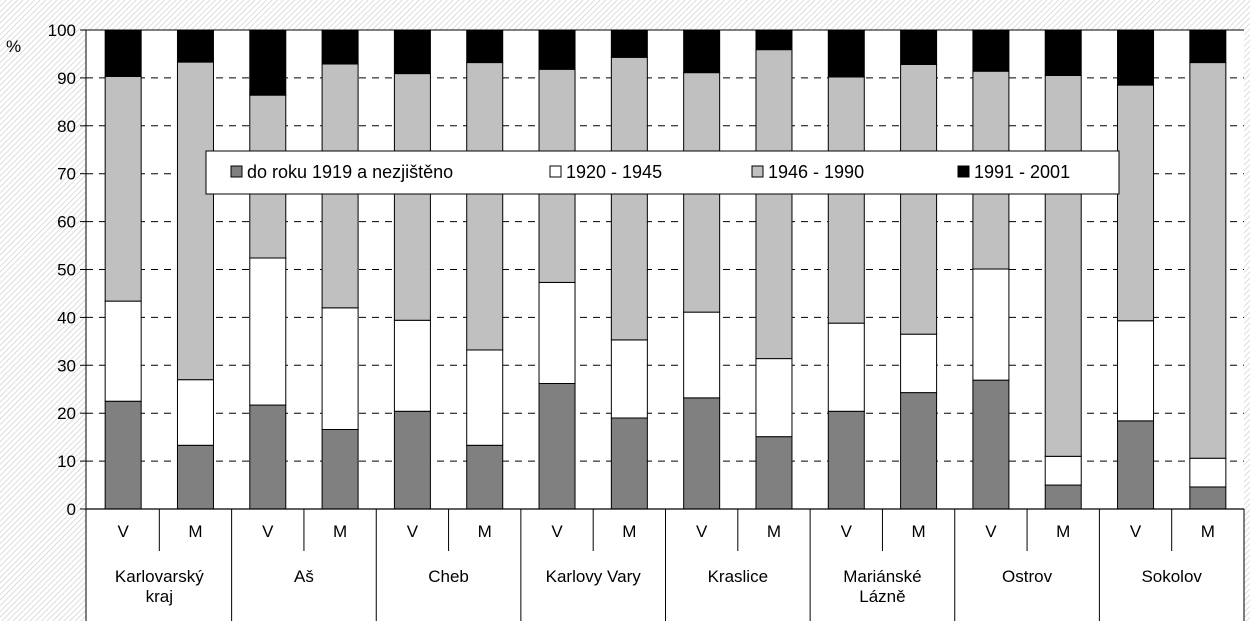 The width and height of the screenshot is (1250, 621). I want to click on y-tick-label: 60, so click(66, 222).